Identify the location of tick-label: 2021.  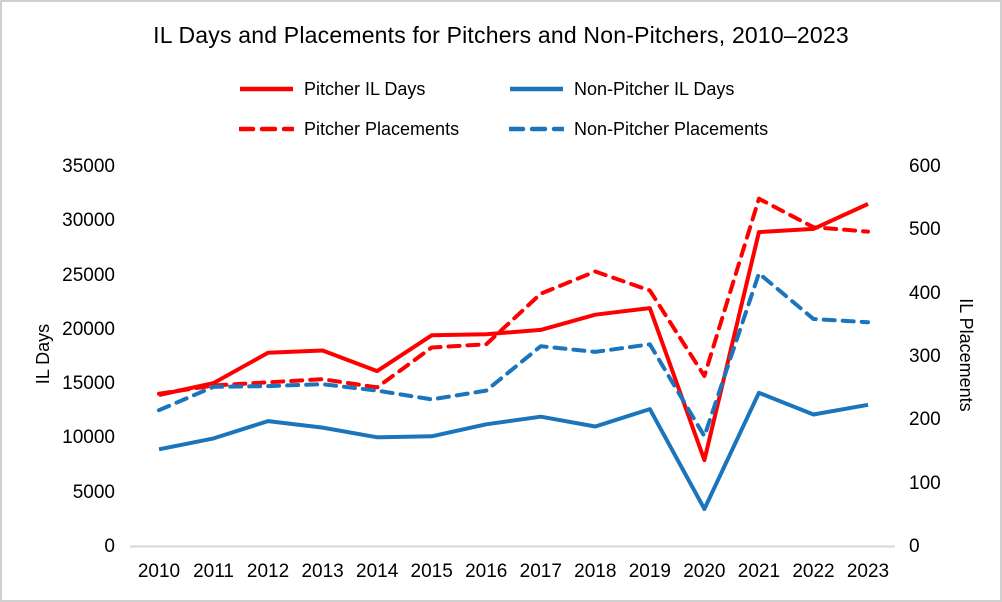
(759, 571).